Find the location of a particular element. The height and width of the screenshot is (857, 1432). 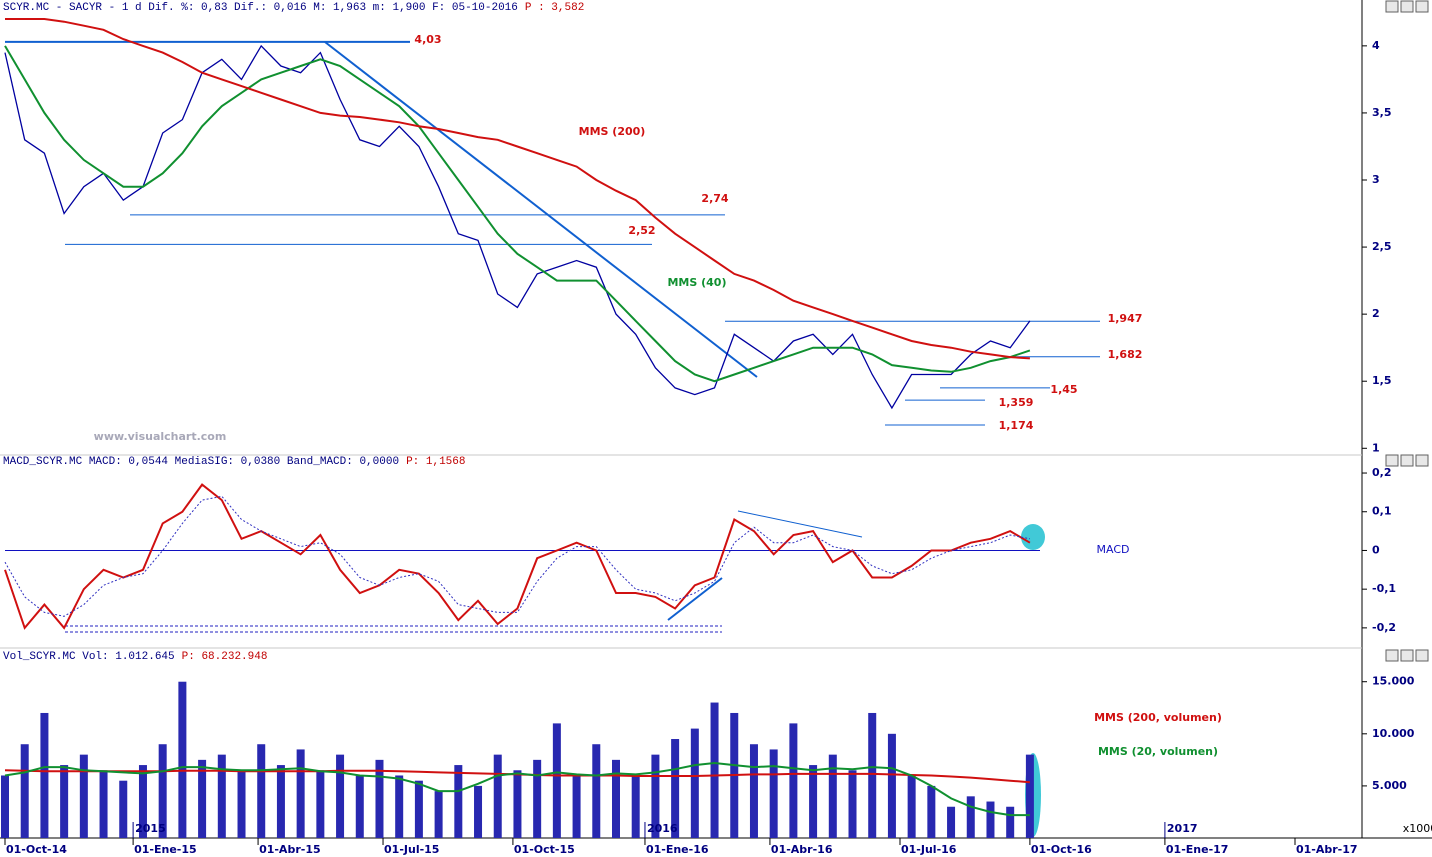

level-label: 1,682 is located at coordinates (1125, 354).